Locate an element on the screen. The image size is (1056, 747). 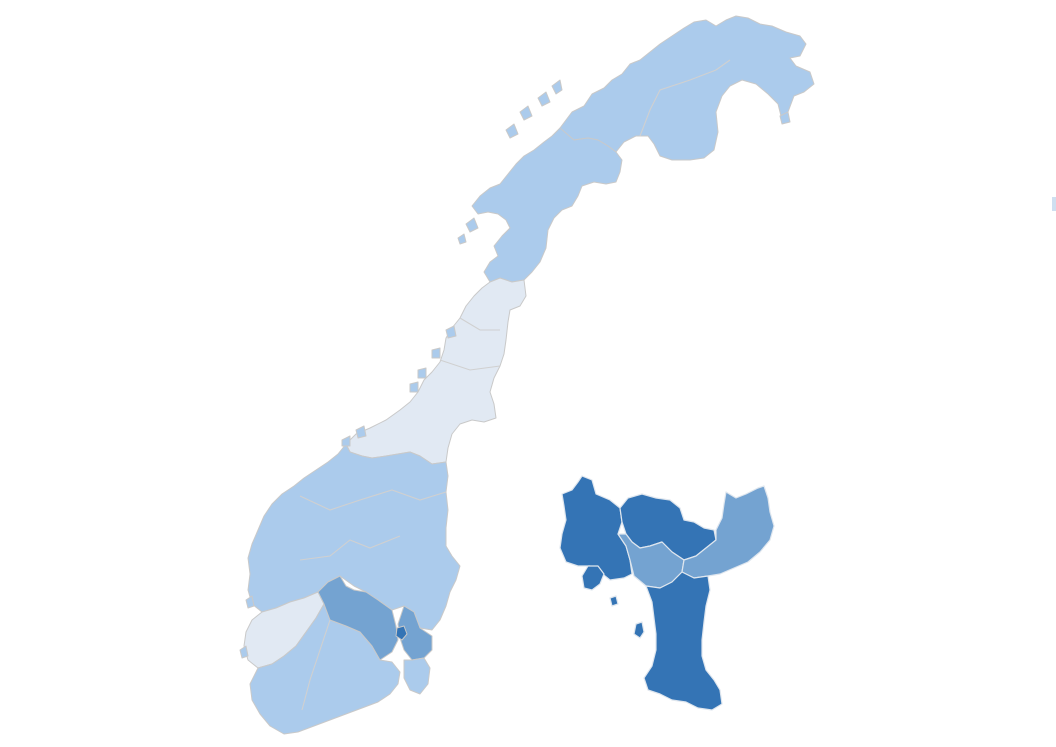
inset-map is located at coordinates (667, 593).